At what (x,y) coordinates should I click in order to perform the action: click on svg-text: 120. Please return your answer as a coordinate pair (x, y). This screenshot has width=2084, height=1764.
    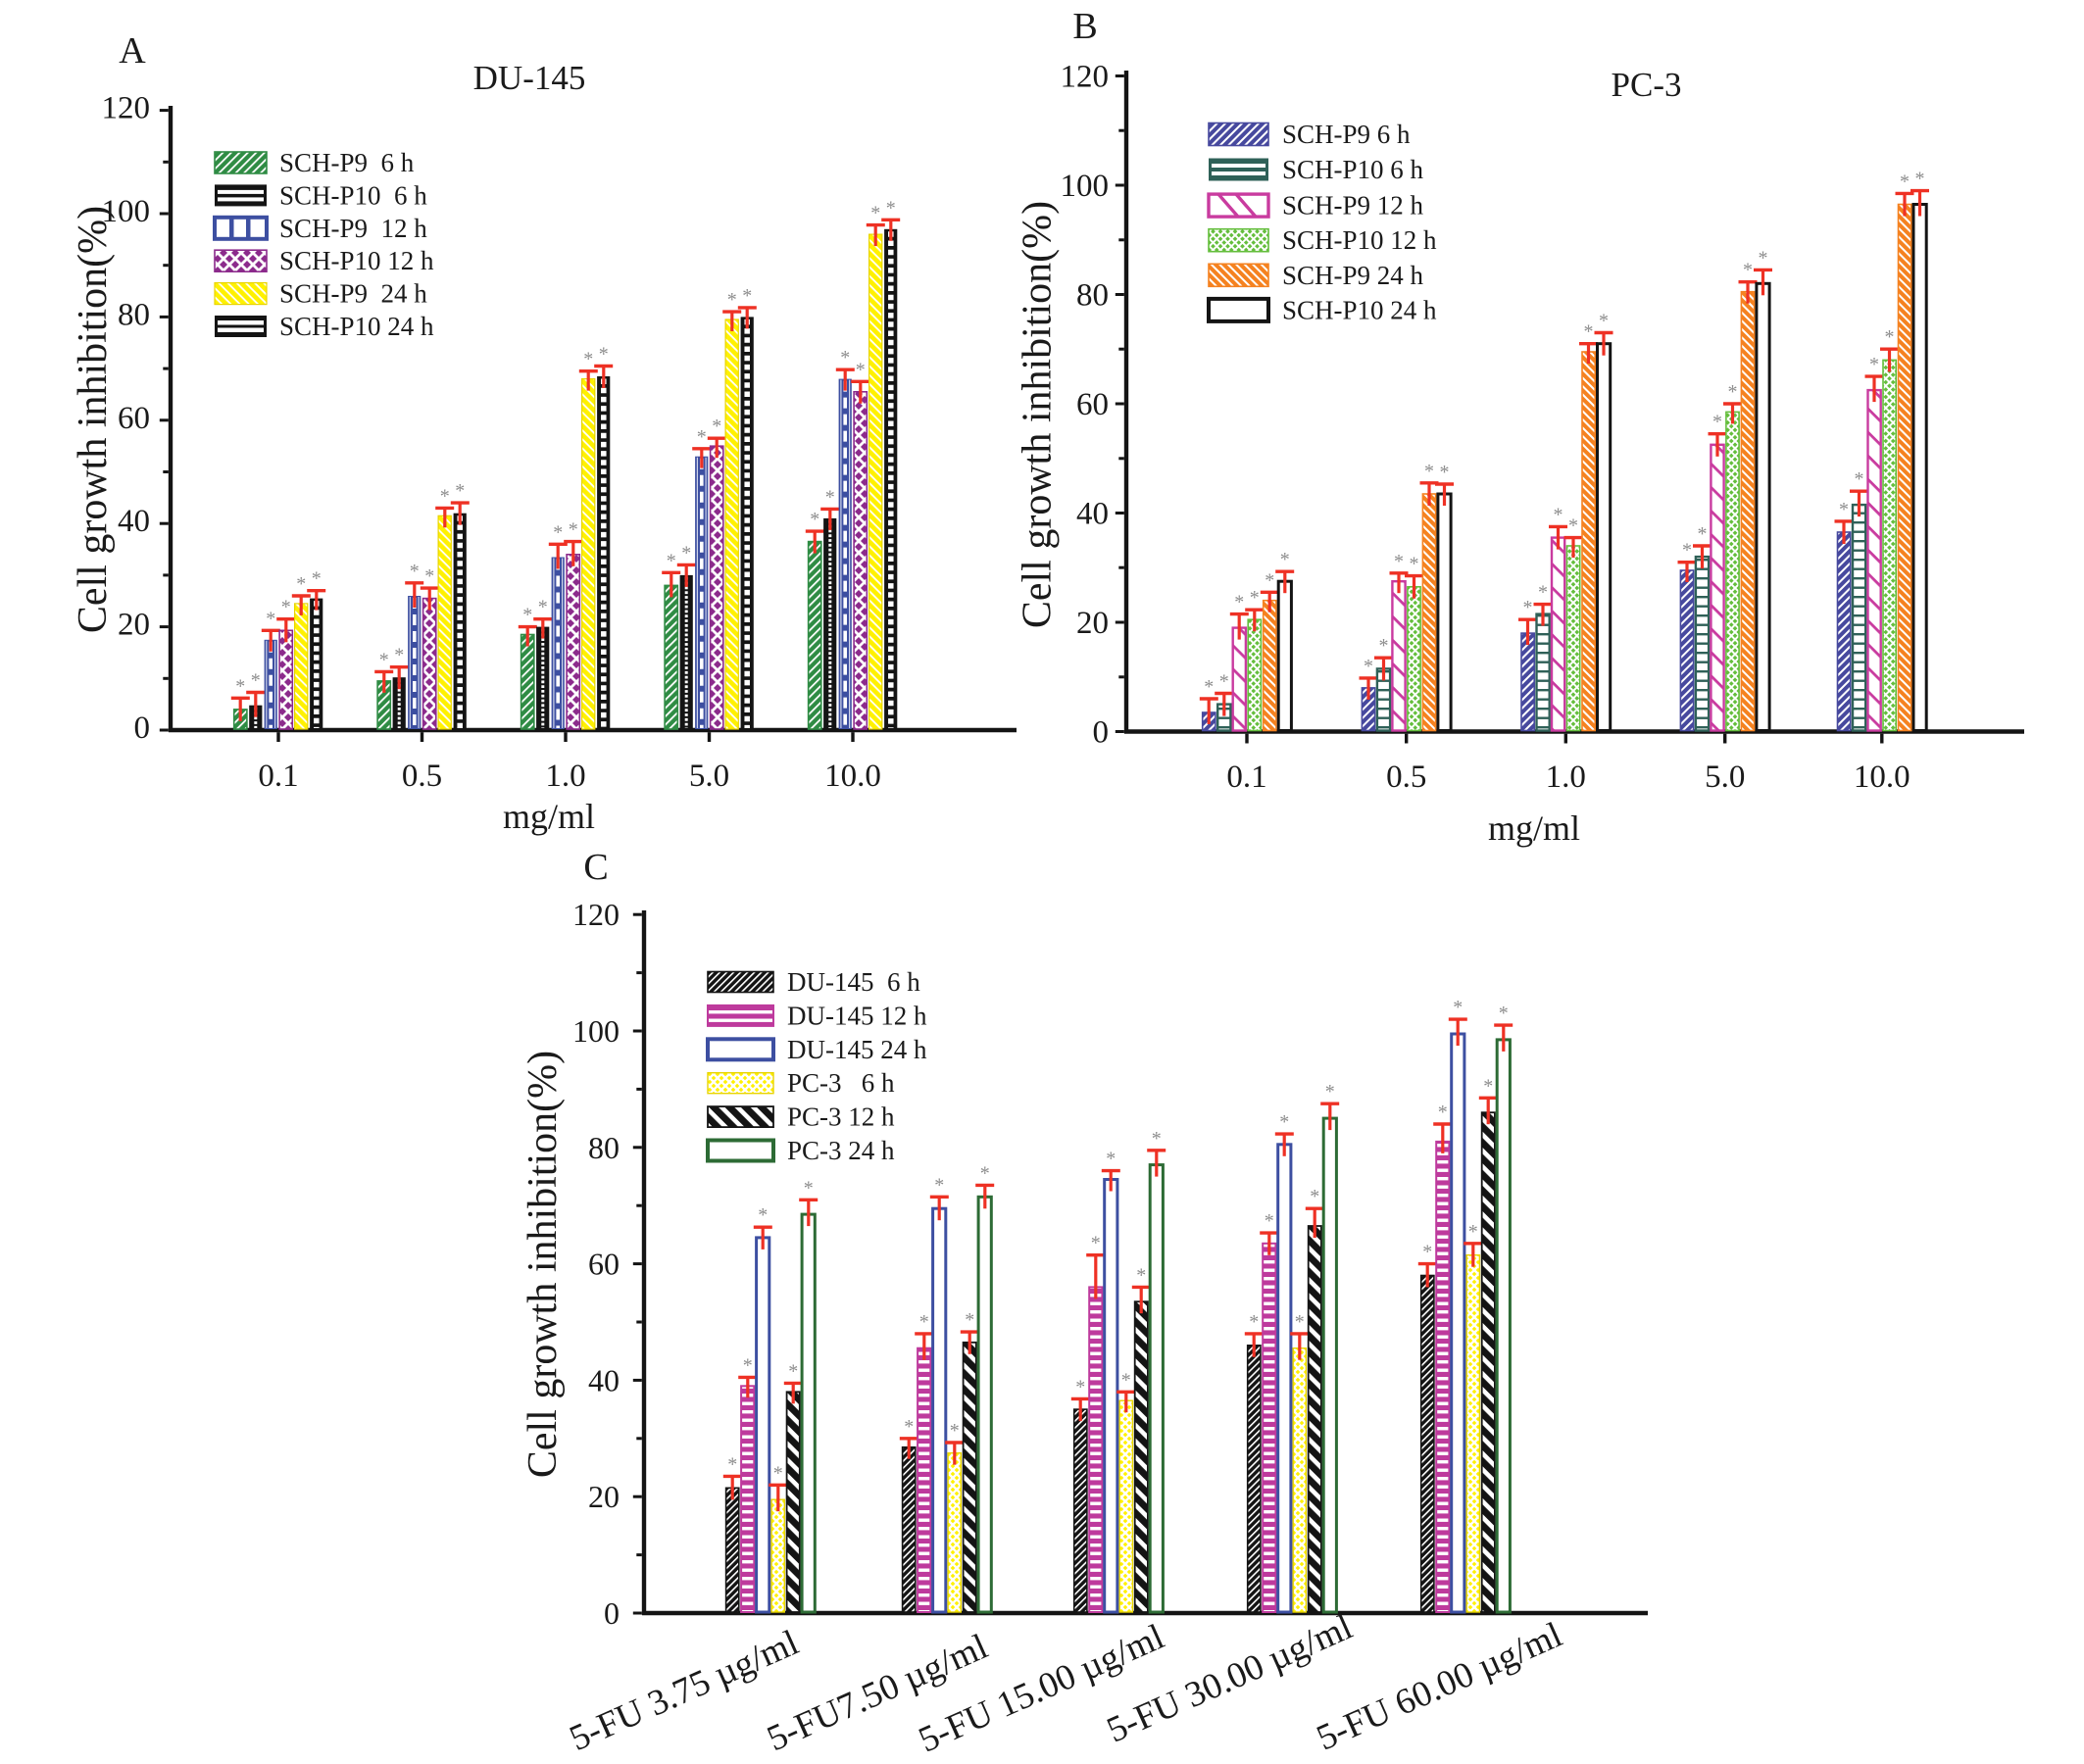
    Looking at the image, I should click on (126, 108).